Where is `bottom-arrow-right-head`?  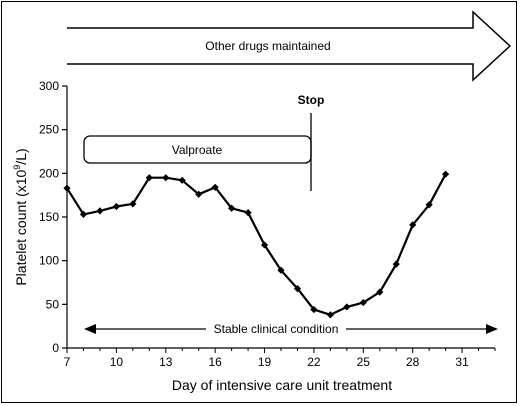 bottom-arrow-right-head is located at coordinates (492, 329).